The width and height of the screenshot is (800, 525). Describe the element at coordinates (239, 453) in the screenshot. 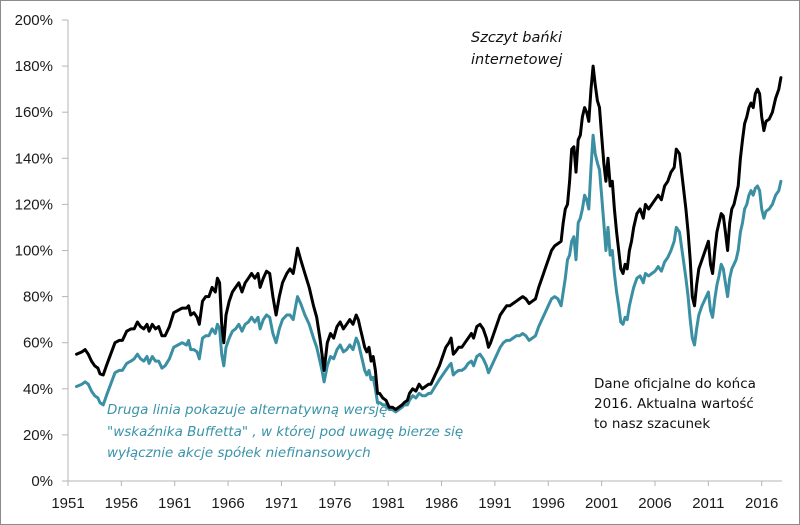

I see `annotation-second-line-3: wyłącznie akcje spółek niefinansowych` at that location.